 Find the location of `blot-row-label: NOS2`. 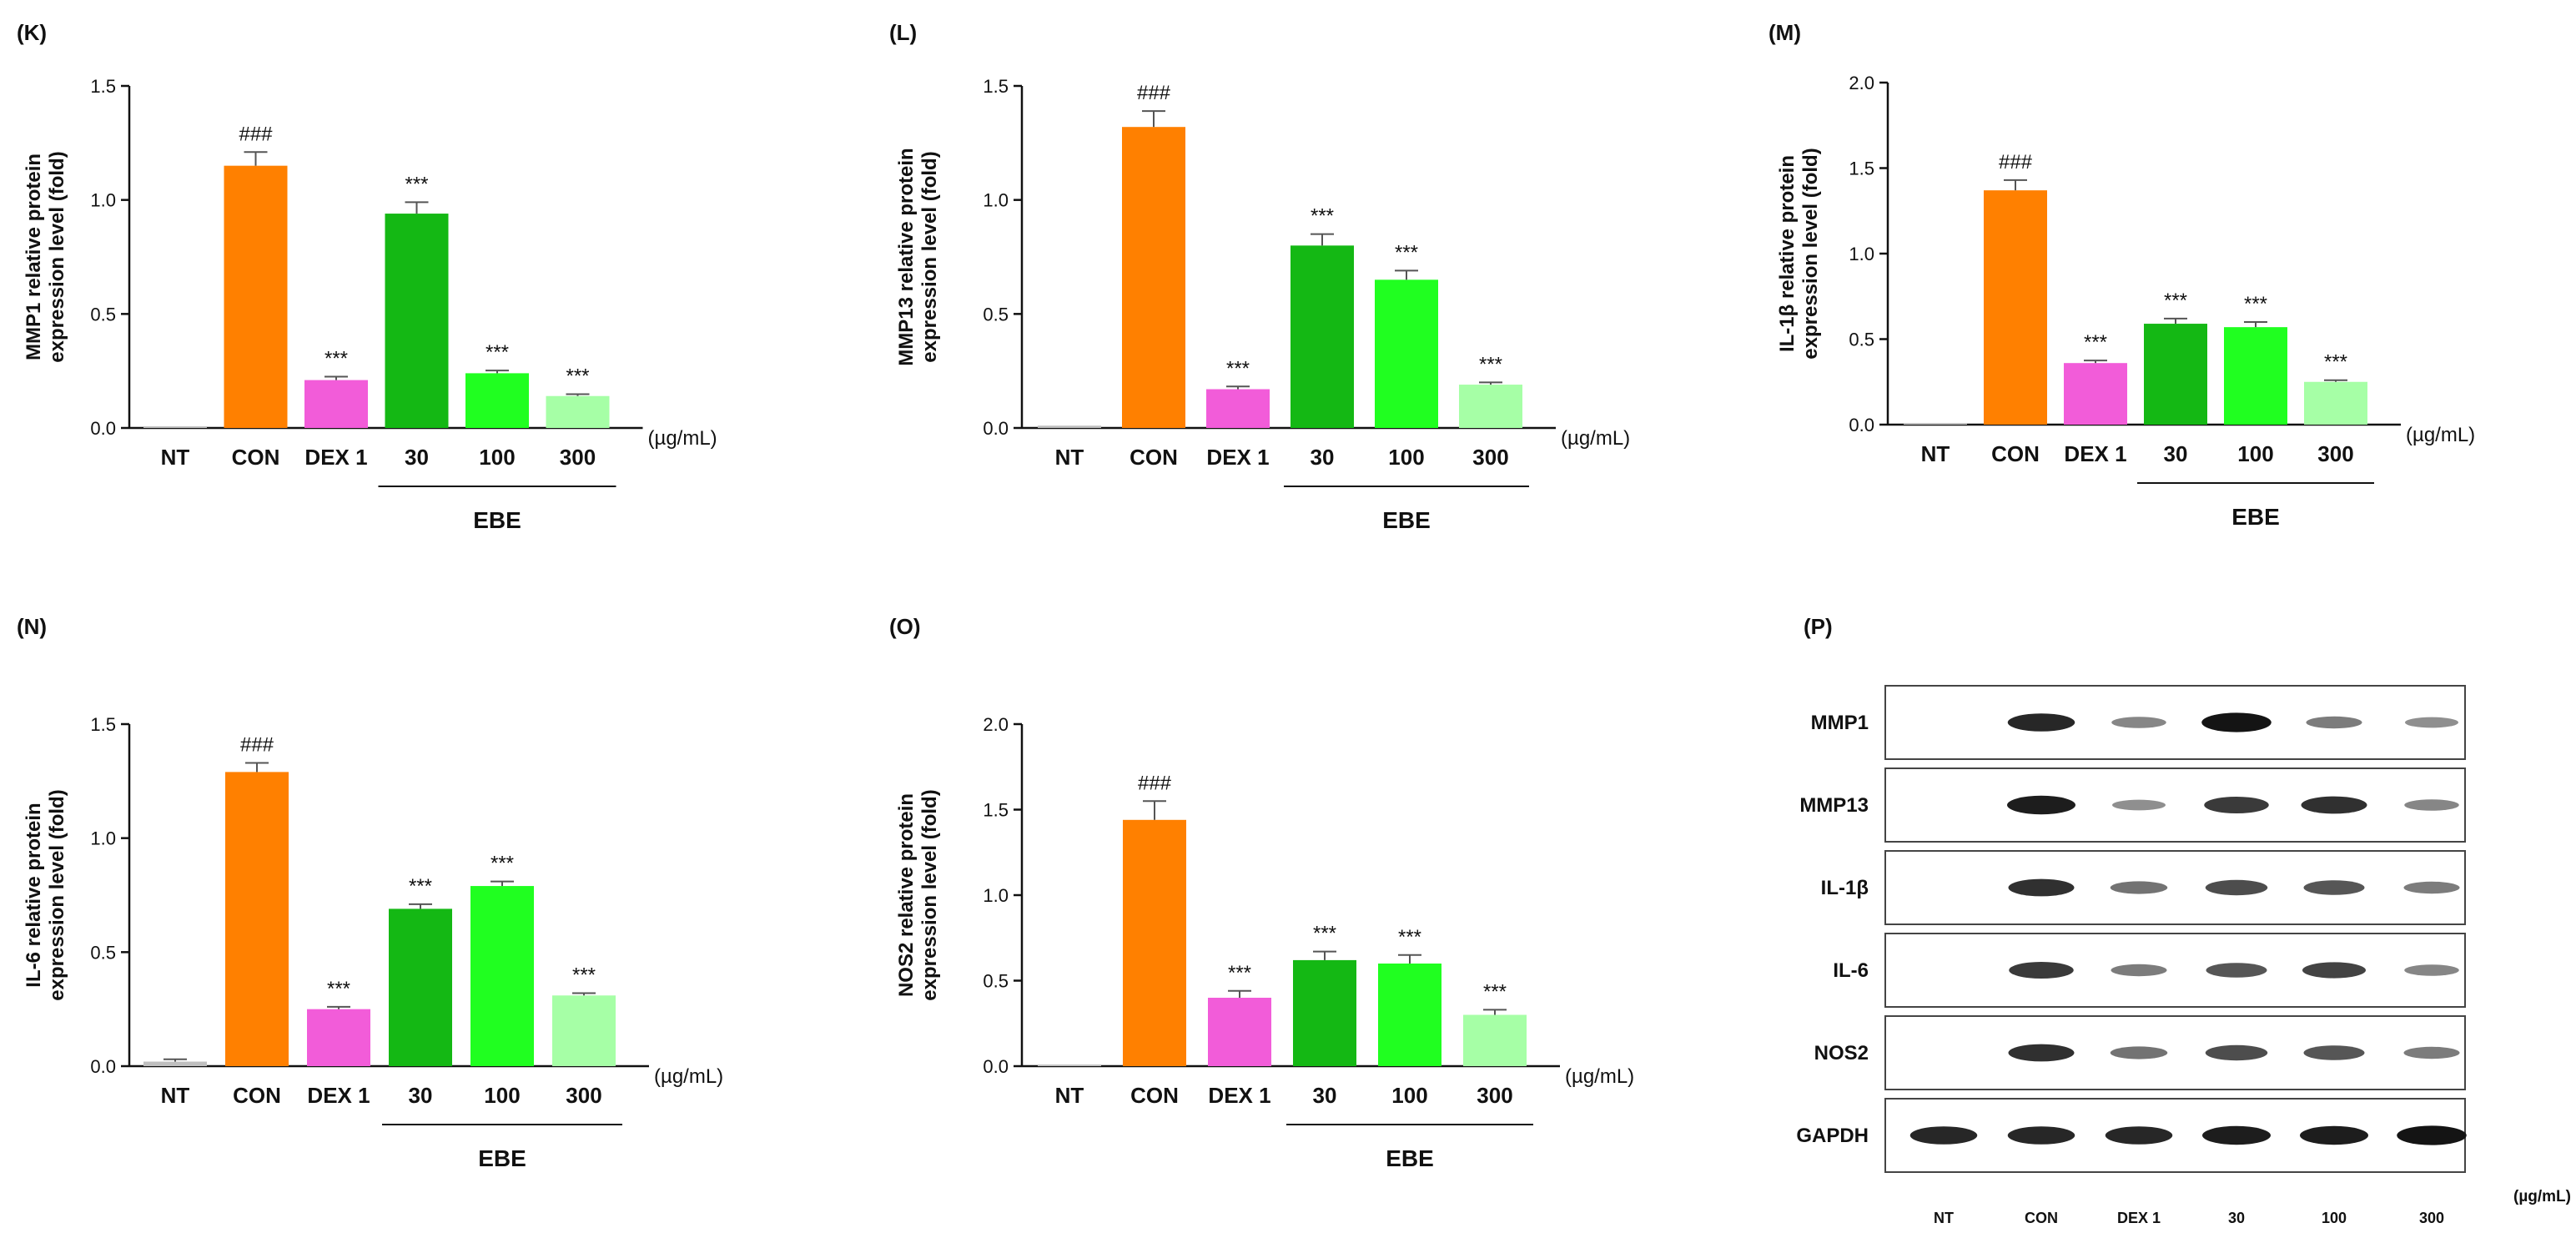

blot-row-label: NOS2 is located at coordinates (1841, 1053).